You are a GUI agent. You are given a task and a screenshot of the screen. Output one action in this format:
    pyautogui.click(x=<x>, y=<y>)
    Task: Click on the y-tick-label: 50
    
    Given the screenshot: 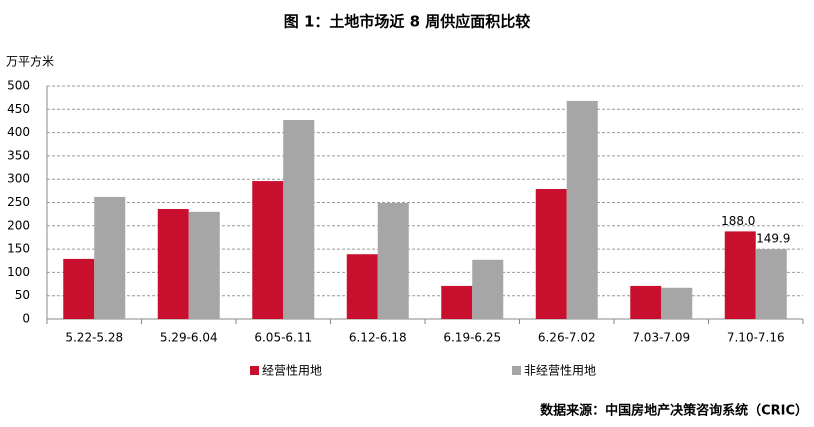 What is the action you would take?
    pyautogui.click(x=22, y=295)
    